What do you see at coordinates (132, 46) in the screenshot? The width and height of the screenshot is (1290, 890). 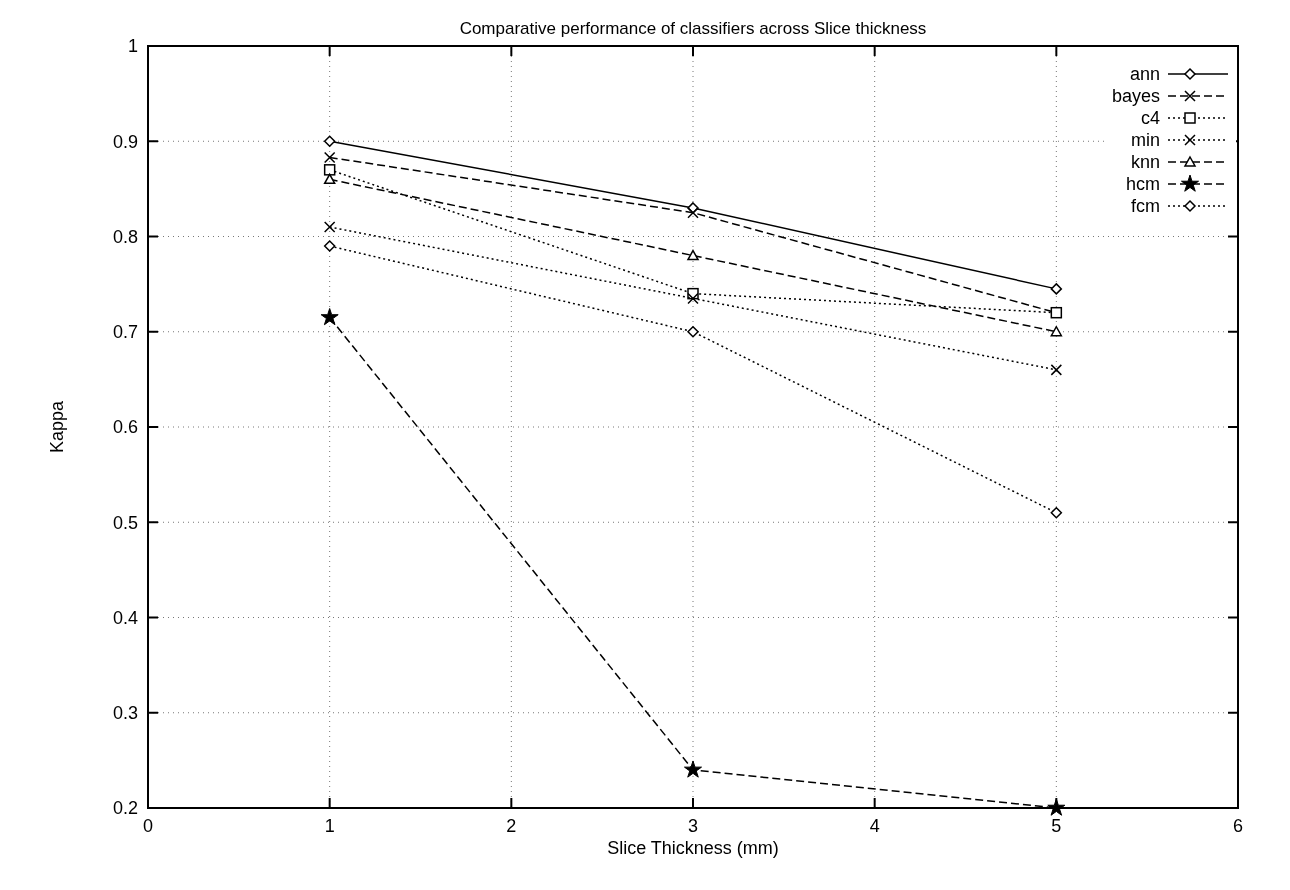 I see `y-tick-label: 1` at bounding box center [132, 46].